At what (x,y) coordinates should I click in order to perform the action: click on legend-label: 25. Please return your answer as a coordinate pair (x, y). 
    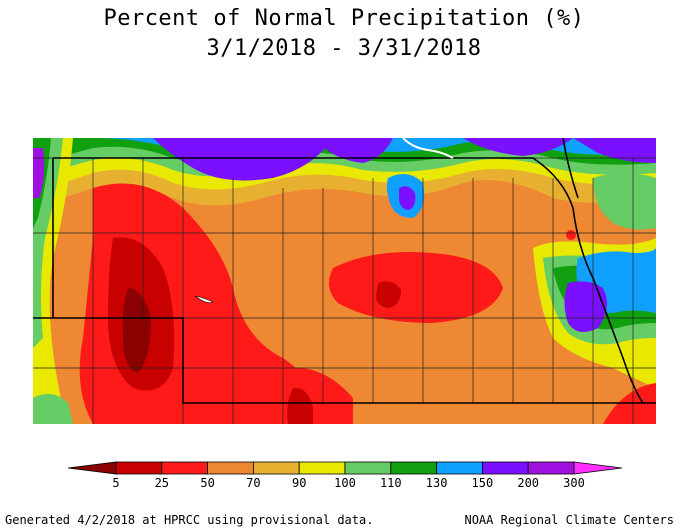
    Looking at the image, I should click on (162, 482).